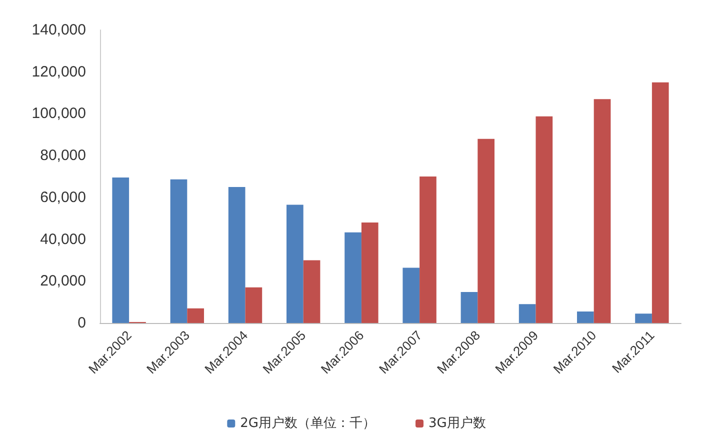  What do you see at coordinates (308, 423) in the screenshot?
I see `legend-label: 2G用户数（单位：千）` at bounding box center [308, 423].